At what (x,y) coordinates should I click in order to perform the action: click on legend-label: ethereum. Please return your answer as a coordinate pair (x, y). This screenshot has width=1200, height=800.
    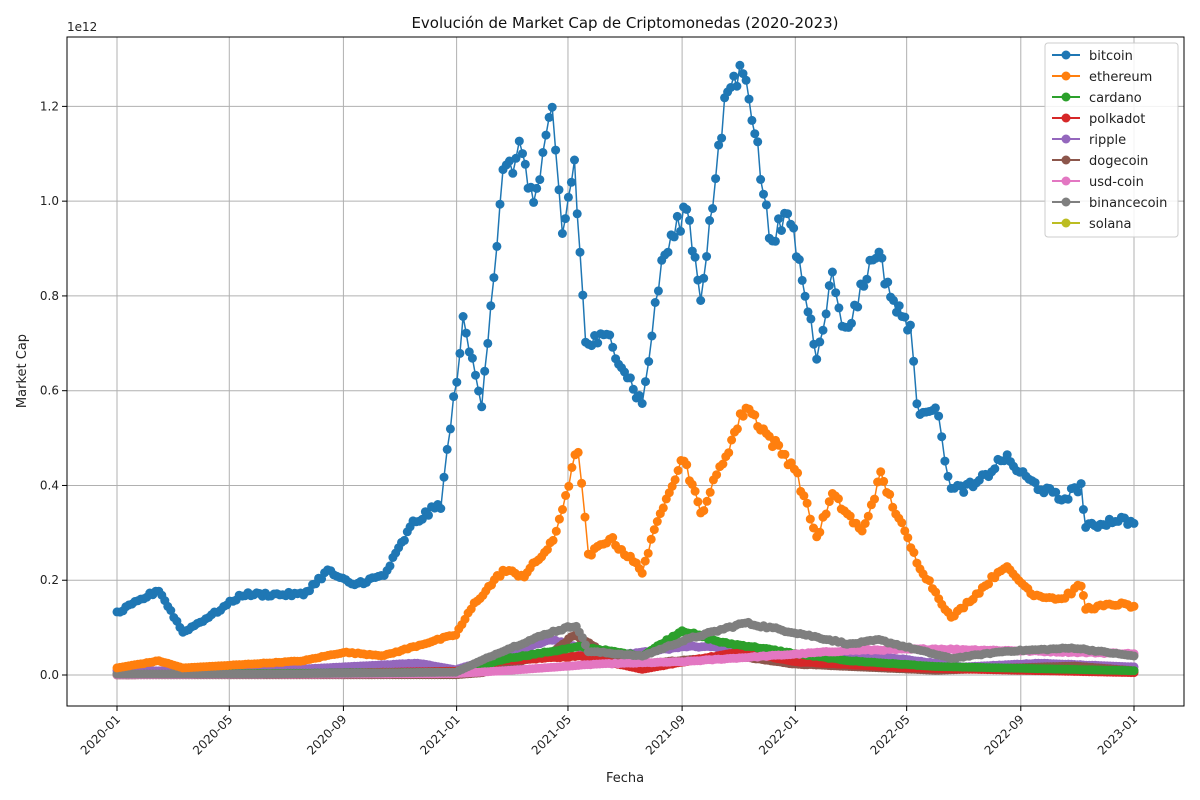
    Looking at the image, I should click on (1120, 77).